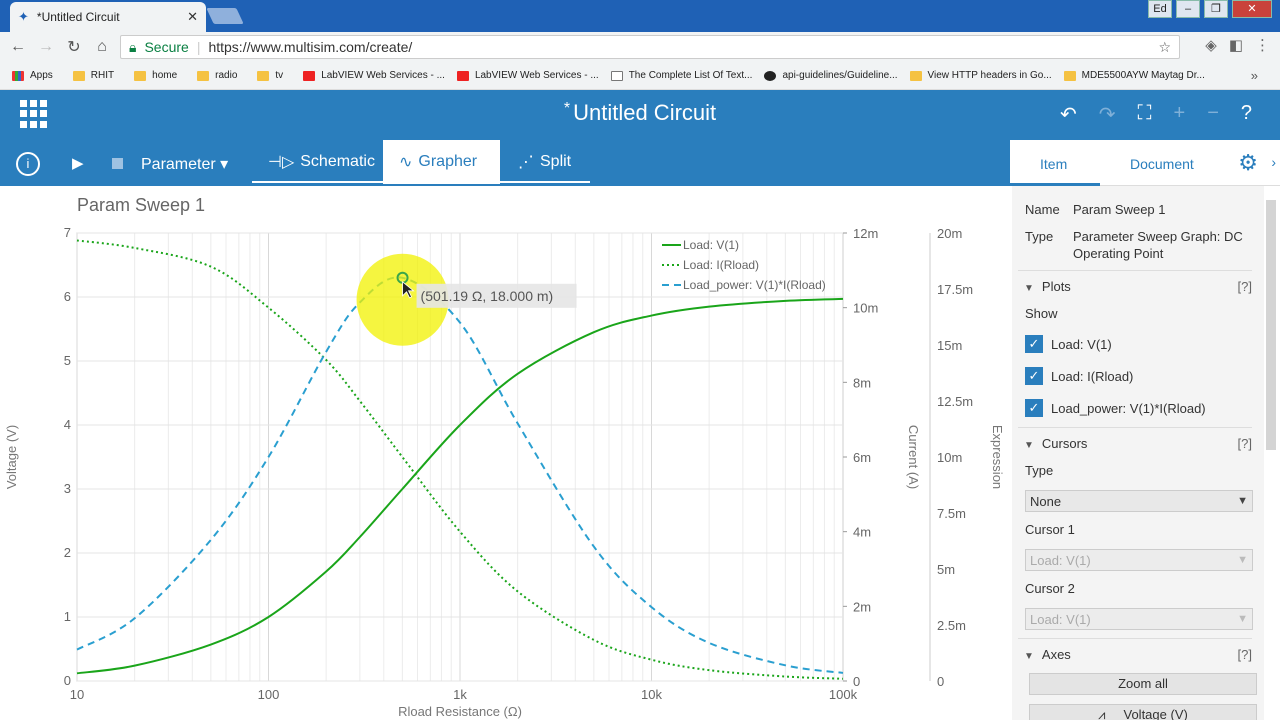  I want to click on expression-tick-label: 2.5m, so click(951, 625).